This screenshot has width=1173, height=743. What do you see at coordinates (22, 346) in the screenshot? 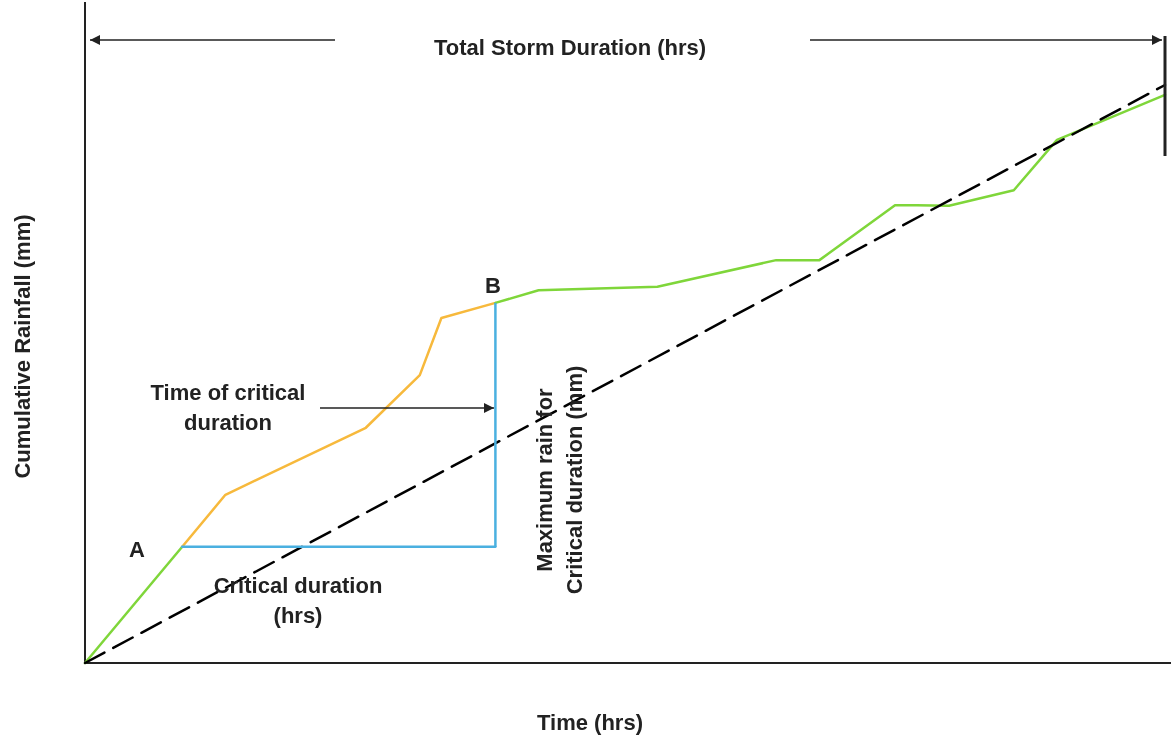
I see `y-axis-title: Cumulative Rainfall (mm)` at bounding box center [22, 346].